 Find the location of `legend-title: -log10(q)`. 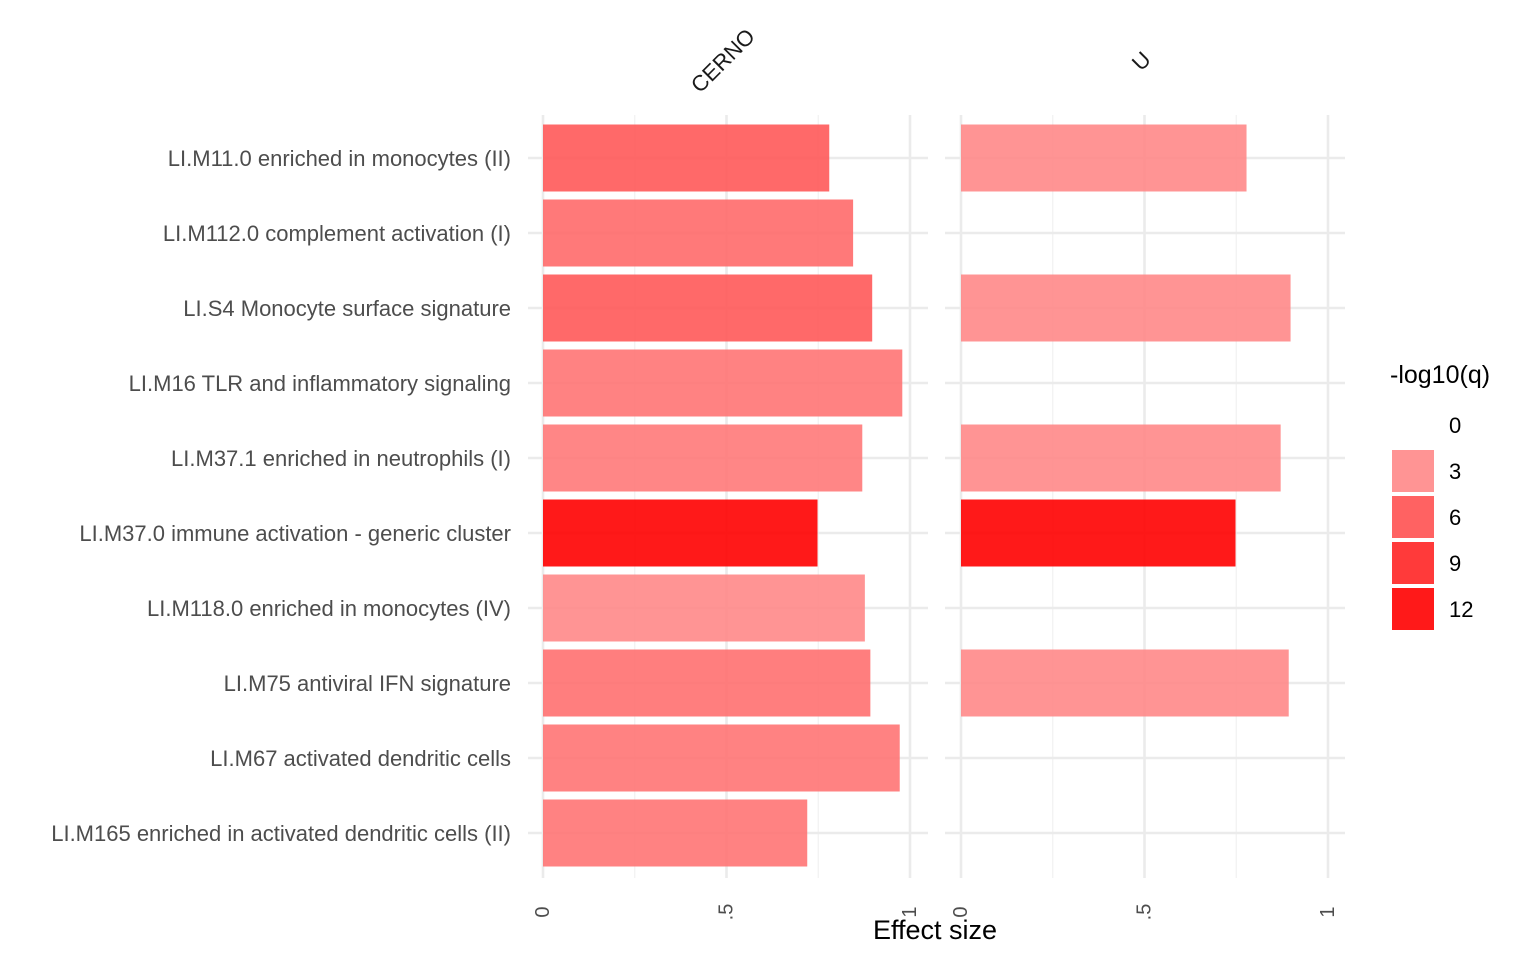

legend-title: -log10(q) is located at coordinates (1440, 375).